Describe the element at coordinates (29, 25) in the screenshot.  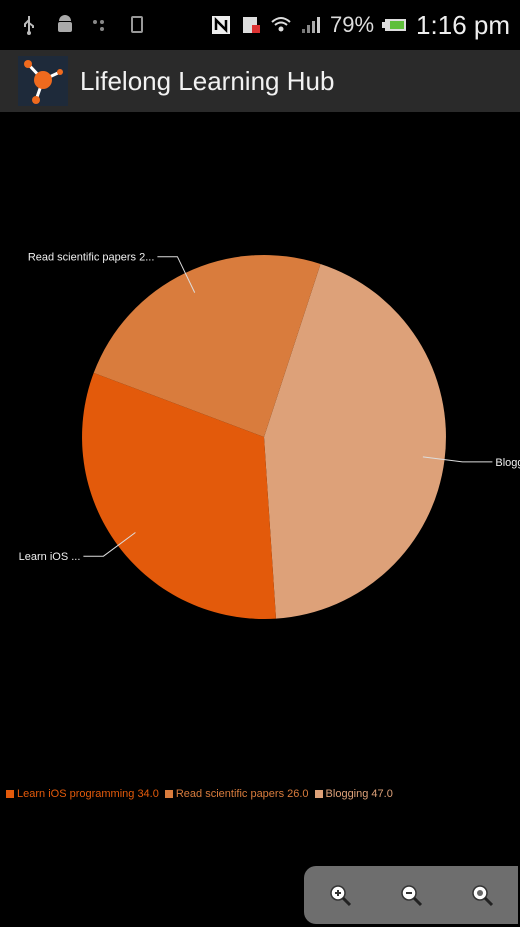
I see `usb-icon` at that location.